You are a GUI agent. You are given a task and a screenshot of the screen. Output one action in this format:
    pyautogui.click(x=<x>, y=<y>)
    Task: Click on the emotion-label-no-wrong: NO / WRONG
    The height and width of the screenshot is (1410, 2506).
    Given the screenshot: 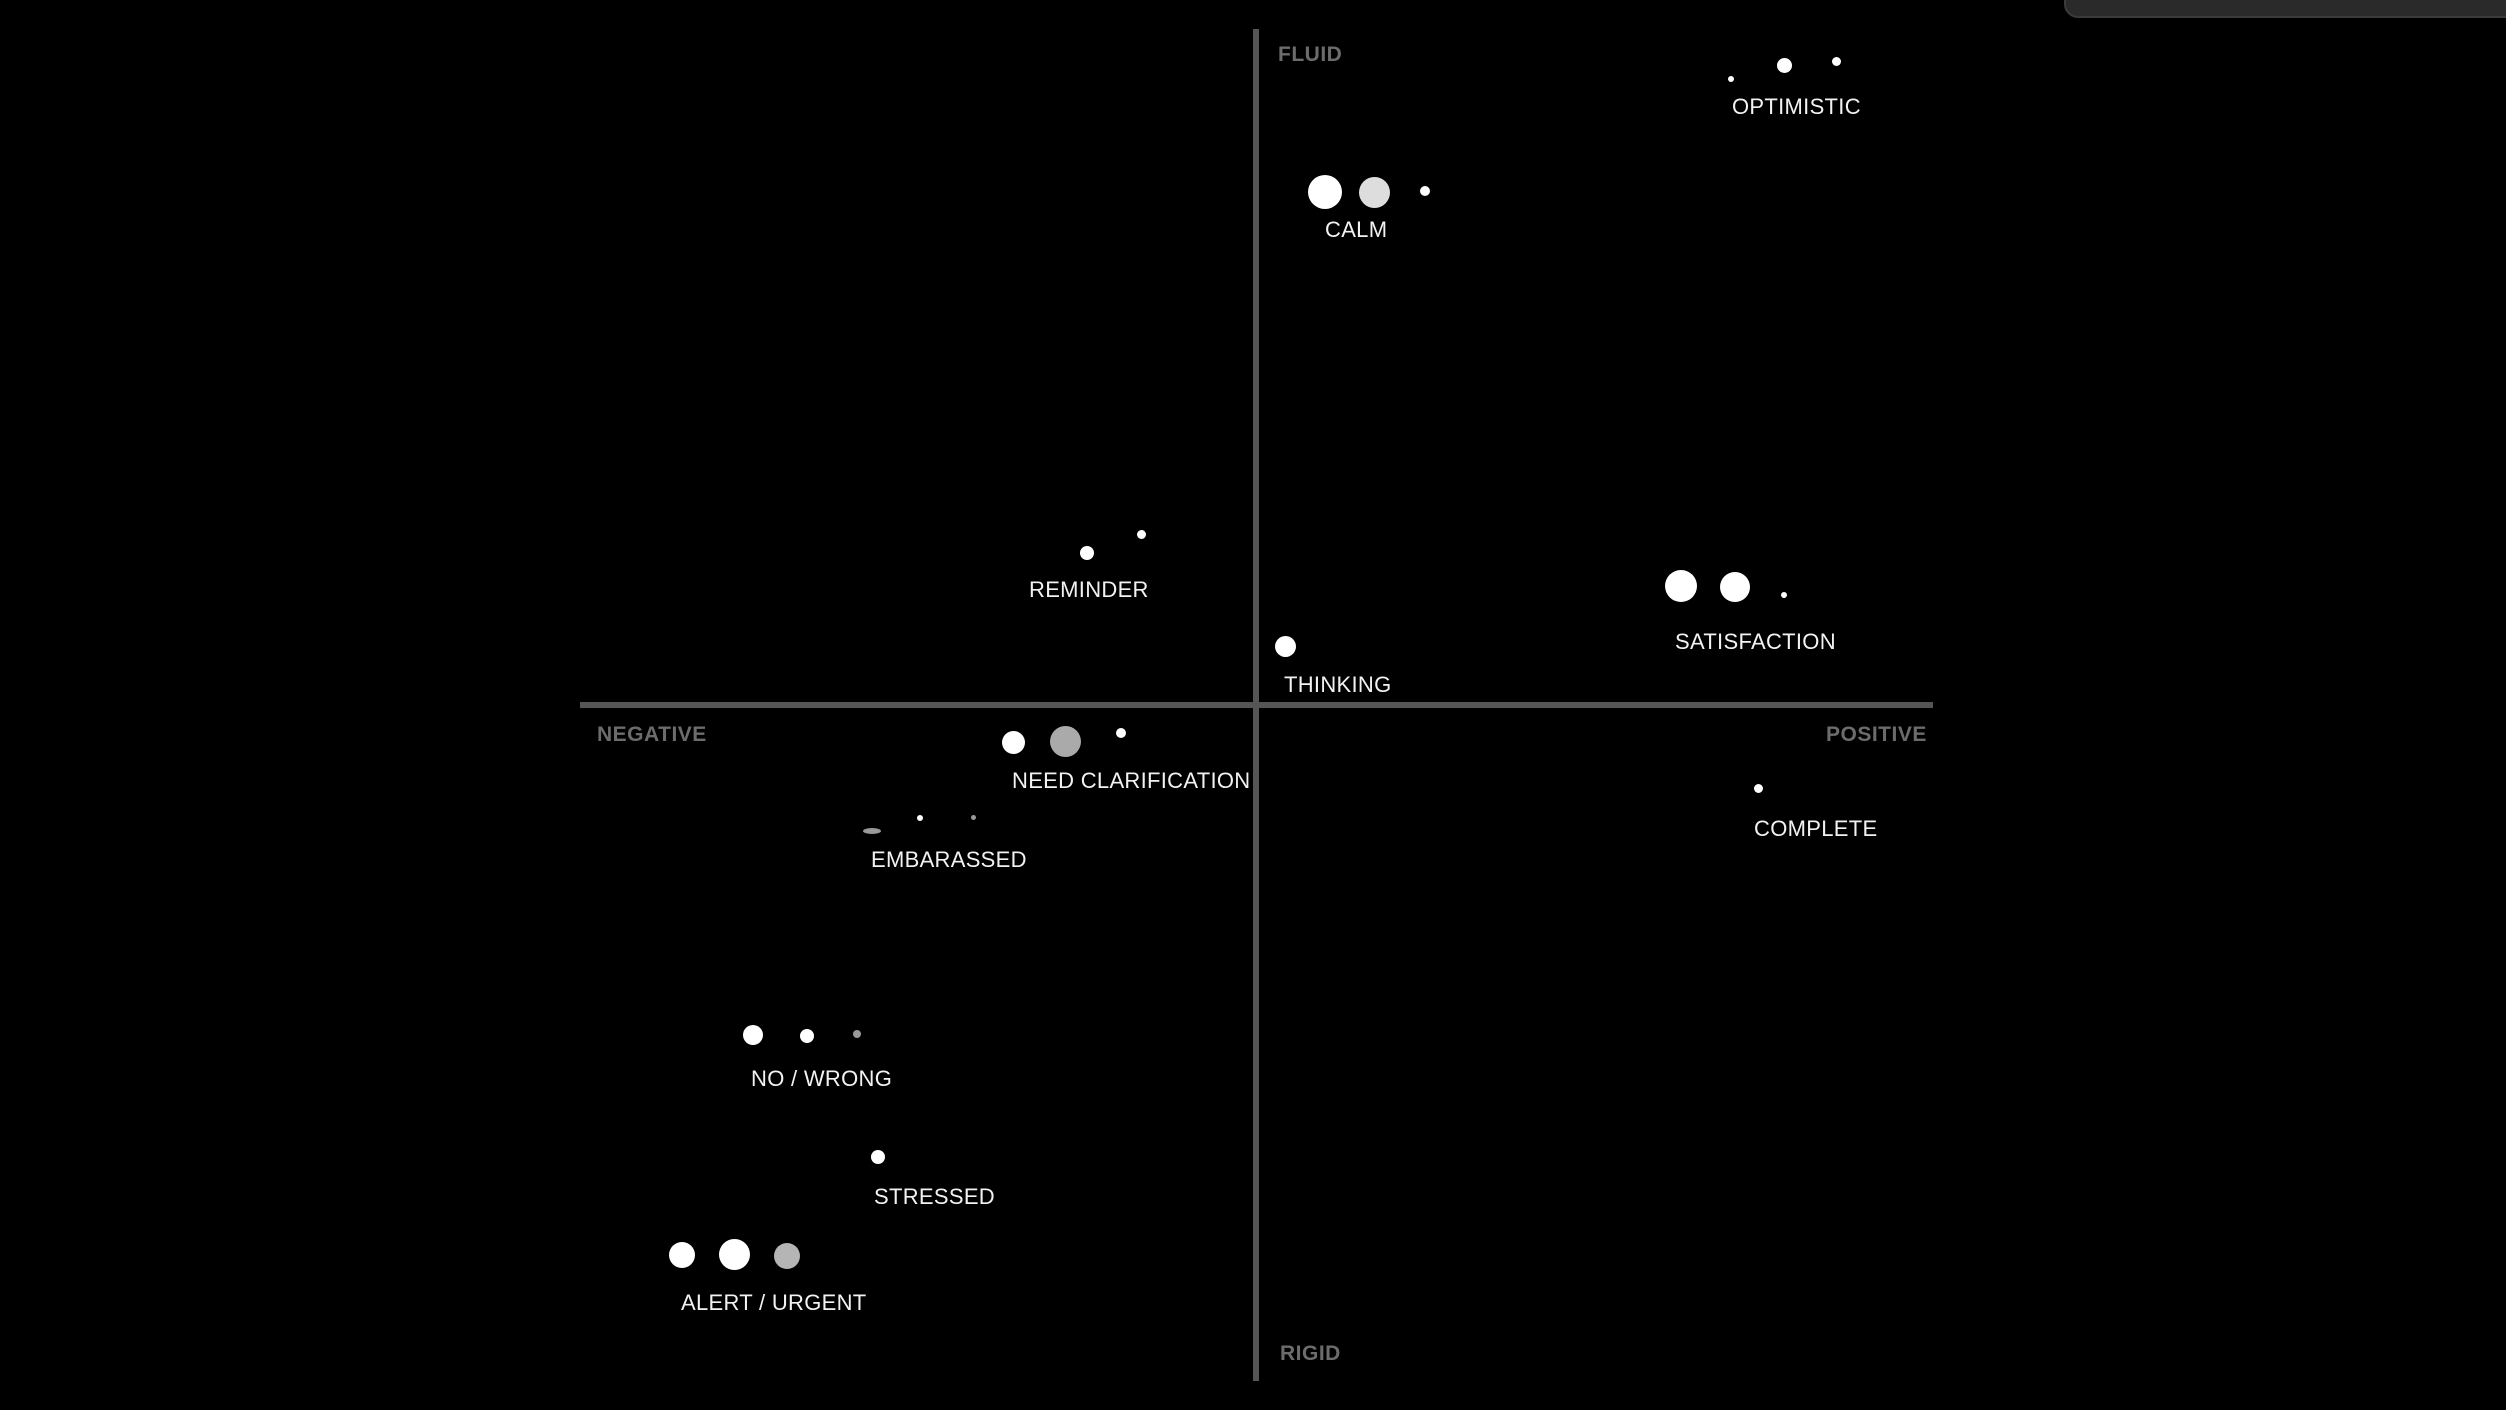 What is the action you would take?
    pyautogui.click(x=821, y=1079)
    